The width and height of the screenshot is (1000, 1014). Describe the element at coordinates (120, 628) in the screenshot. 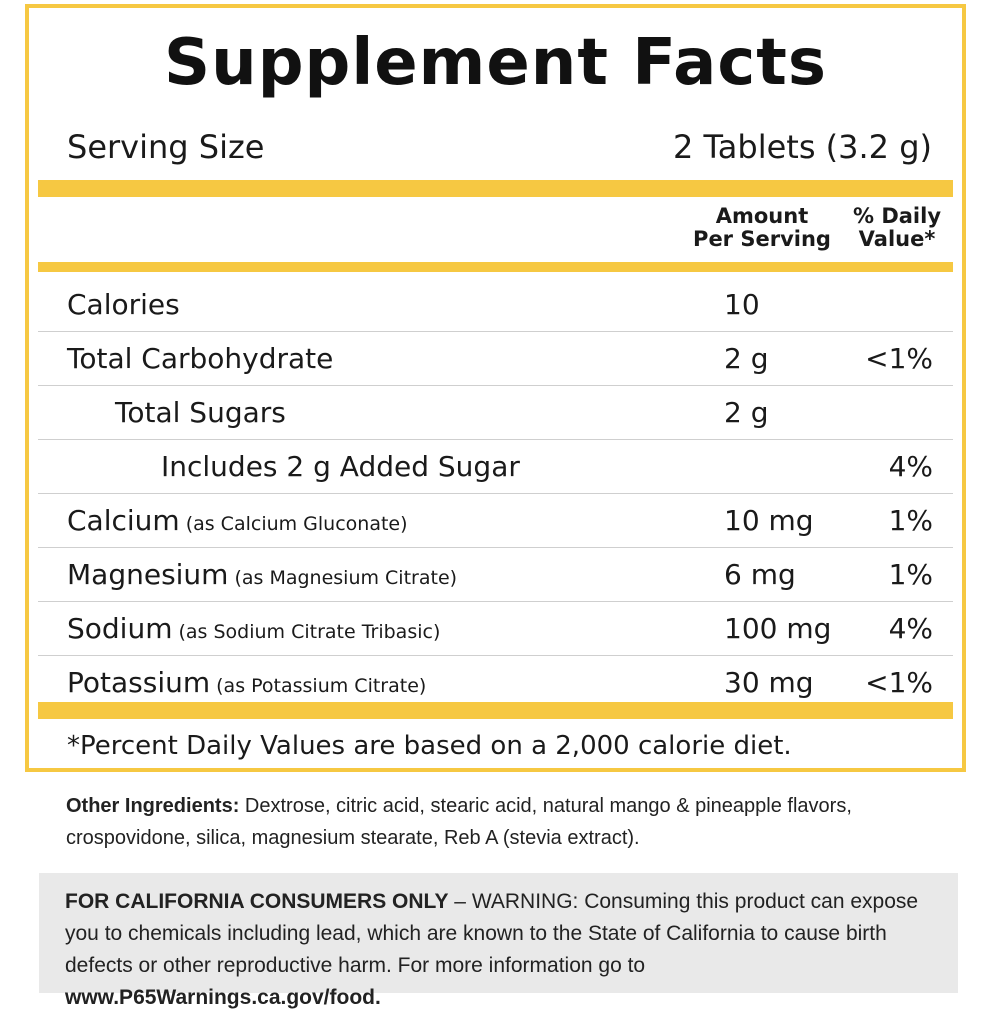

I see `nutrient-name-main: Sodium` at that location.